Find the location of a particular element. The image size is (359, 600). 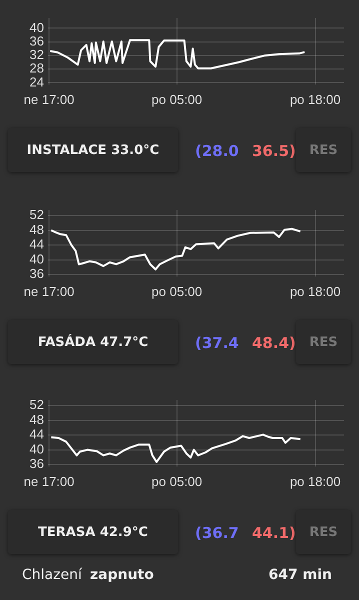

y-tick-label: 28 is located at coordinates (37, 68).